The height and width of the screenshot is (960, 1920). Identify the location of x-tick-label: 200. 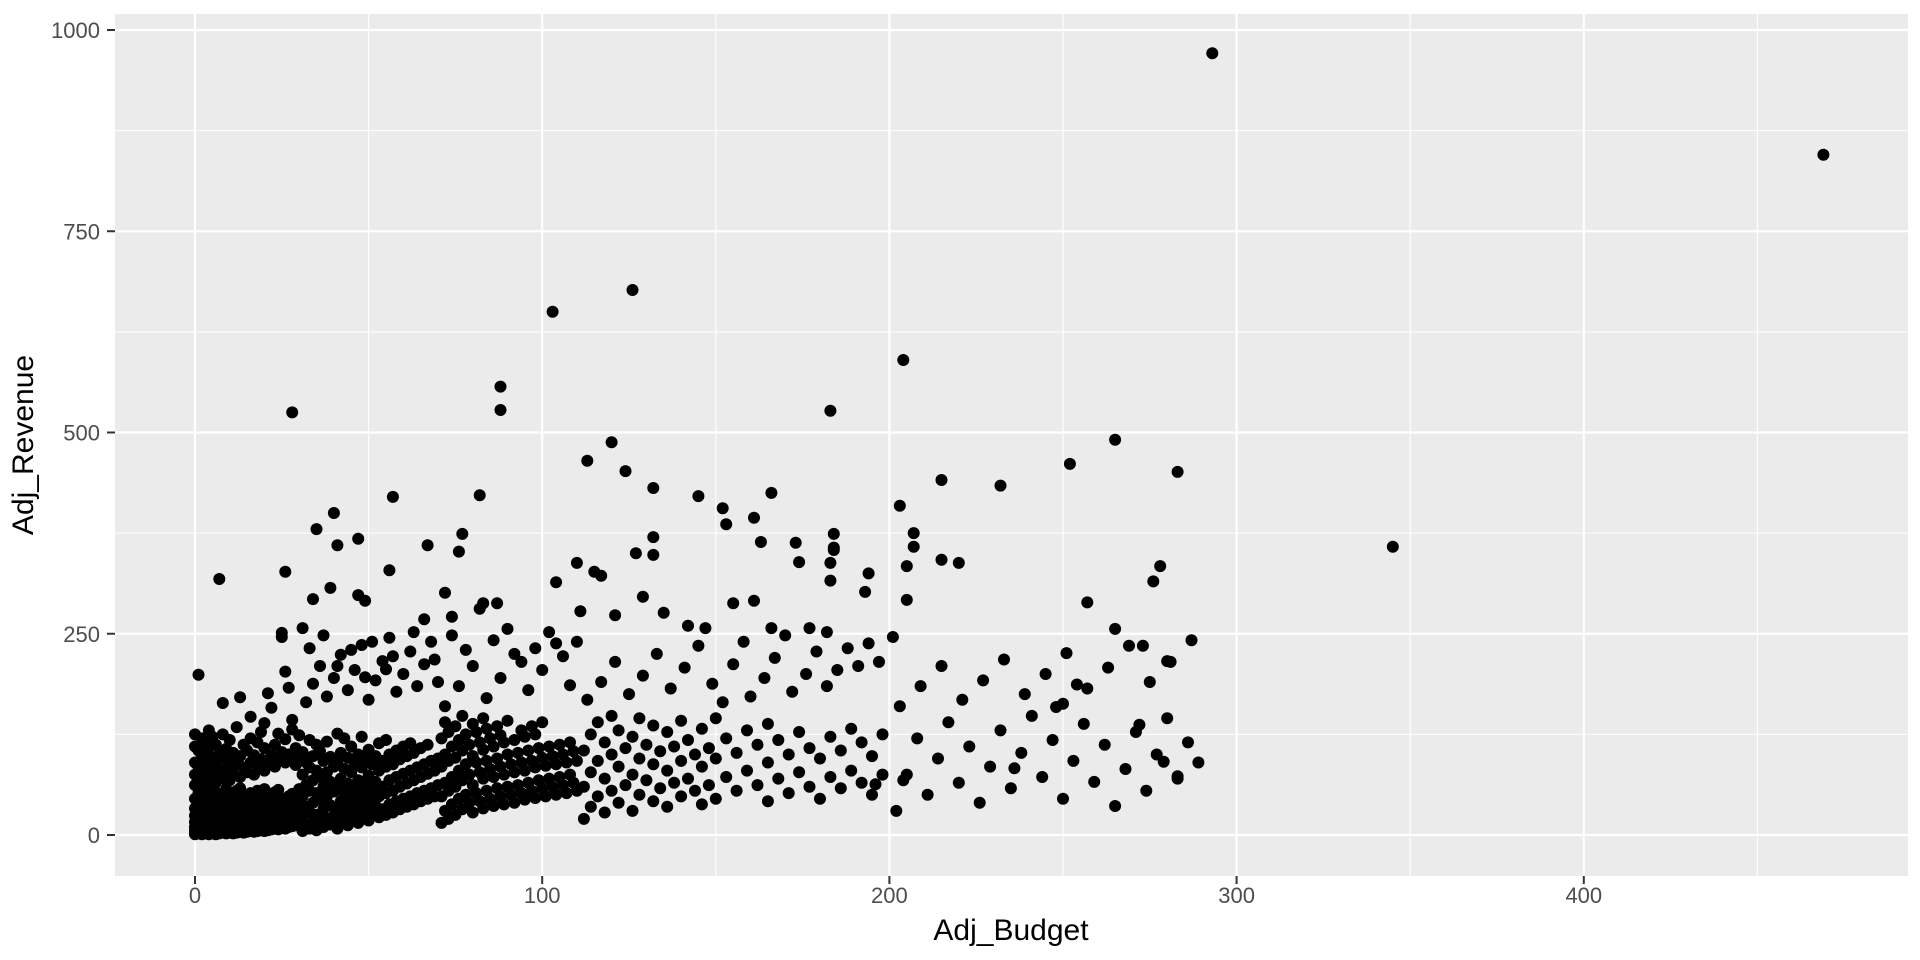
(889, 895).